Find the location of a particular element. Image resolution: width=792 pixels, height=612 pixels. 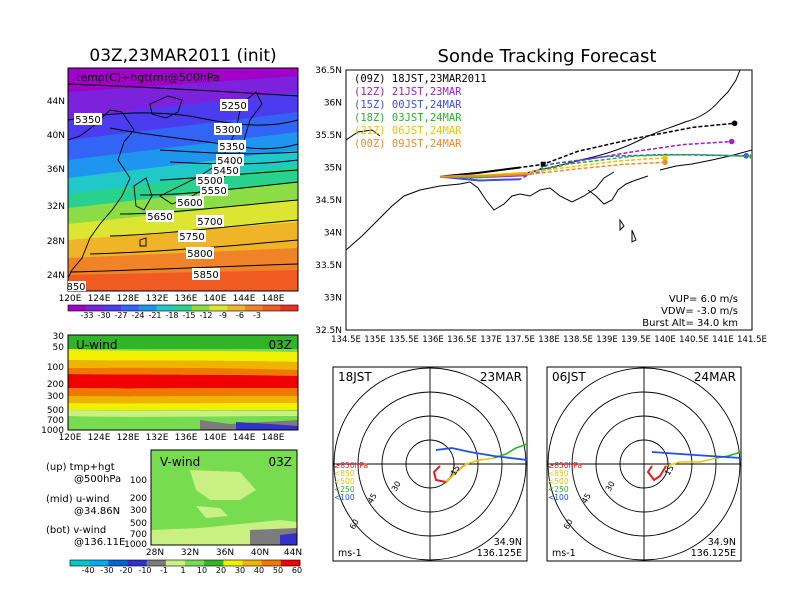

svg-text: (12Z) 21JST,23MAR is located at coordinates (408, 92).